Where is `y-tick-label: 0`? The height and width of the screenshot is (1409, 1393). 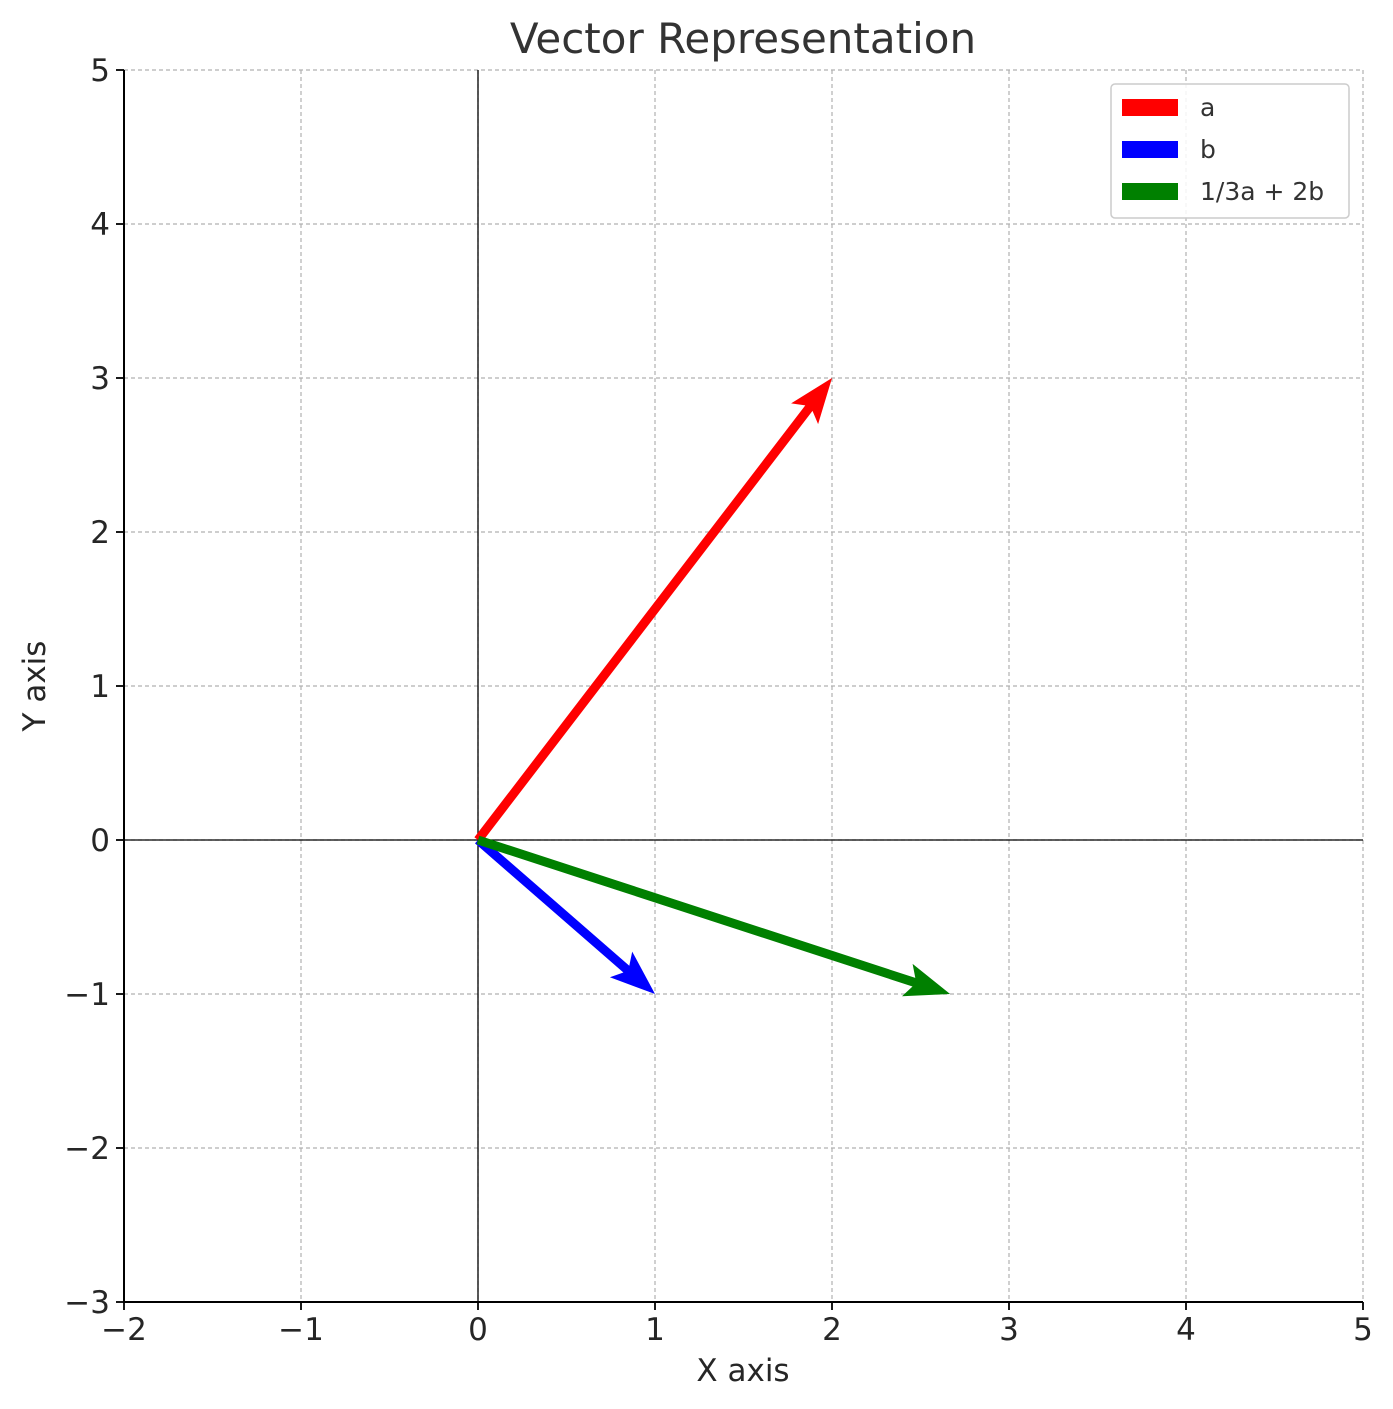
y-tick-label: 0 is located at coordinates (100, 841).